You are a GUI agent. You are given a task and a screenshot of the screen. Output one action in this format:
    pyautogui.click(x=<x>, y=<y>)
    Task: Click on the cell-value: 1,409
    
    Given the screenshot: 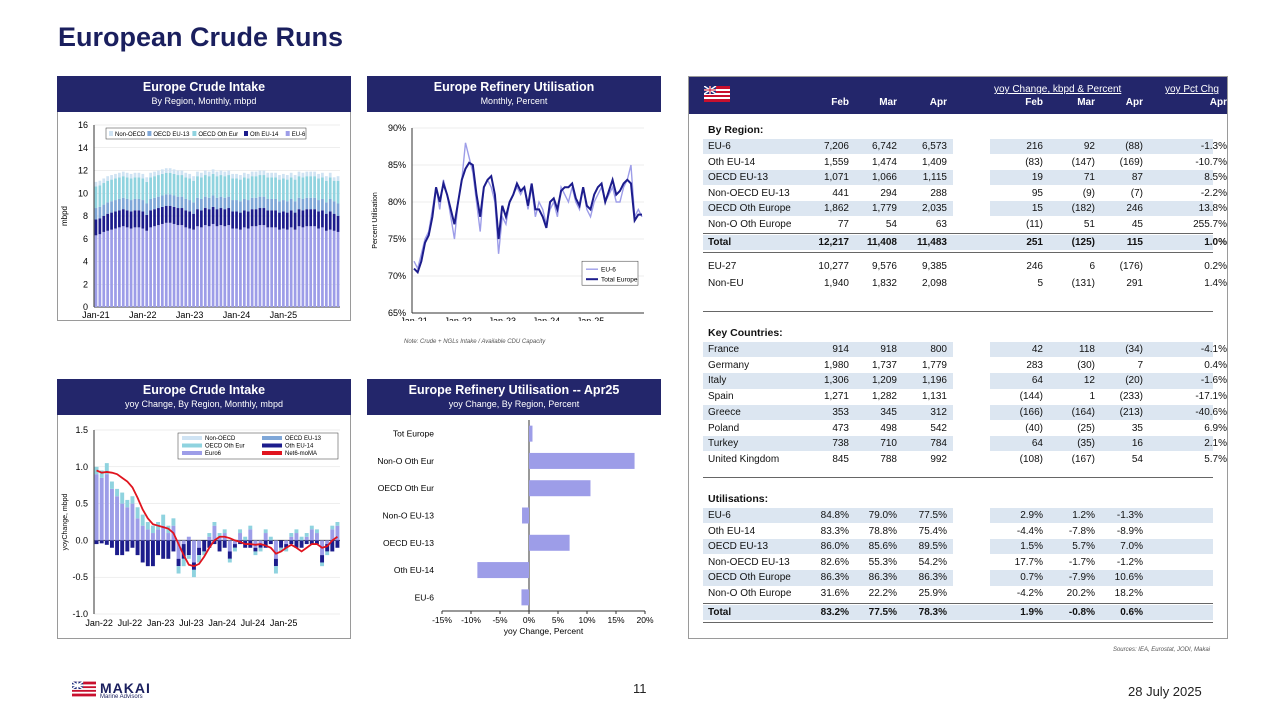 What is the action you would take?
    pyautogui.click(x=934, y=162)
    